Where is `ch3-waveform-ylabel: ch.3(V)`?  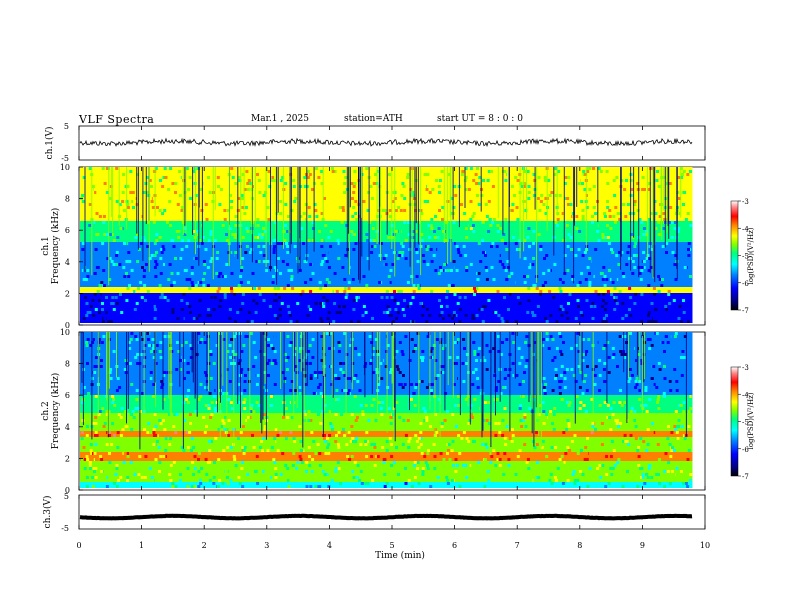 ch3-waveform-ylabel: ch.3(V) is located at coordinates (47, 512).